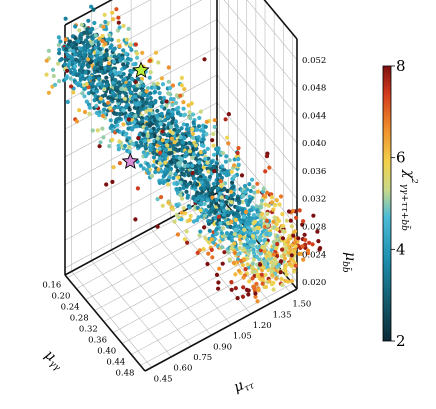  I want to click on x-tick-label: 0.32, so click(88, 330).